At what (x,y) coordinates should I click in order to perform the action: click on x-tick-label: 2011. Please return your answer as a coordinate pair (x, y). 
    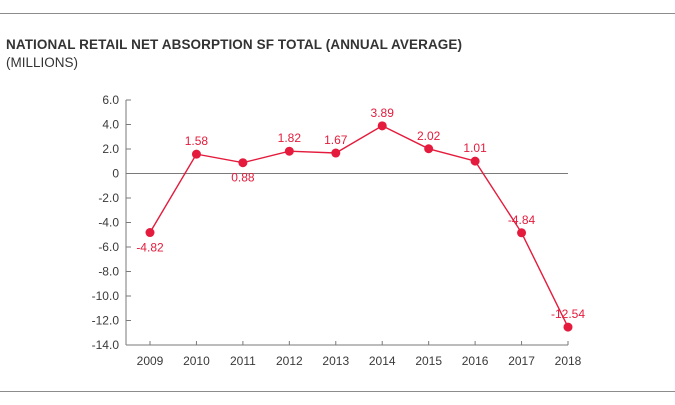
    Looking at the image, I should click on (243, 361).